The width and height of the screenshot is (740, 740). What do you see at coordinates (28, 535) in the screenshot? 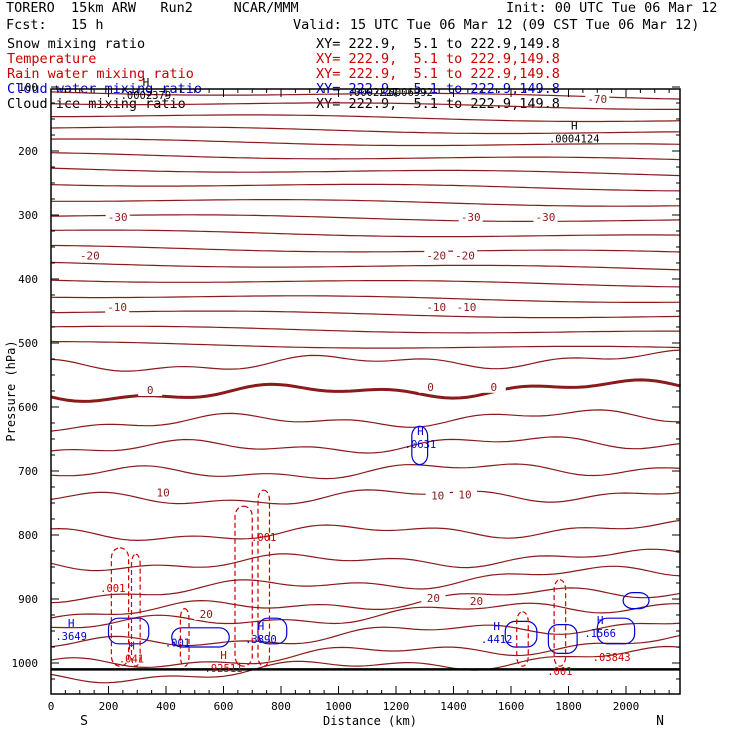
I see `y-tick-label: 800` at bounding box center [28, 535].